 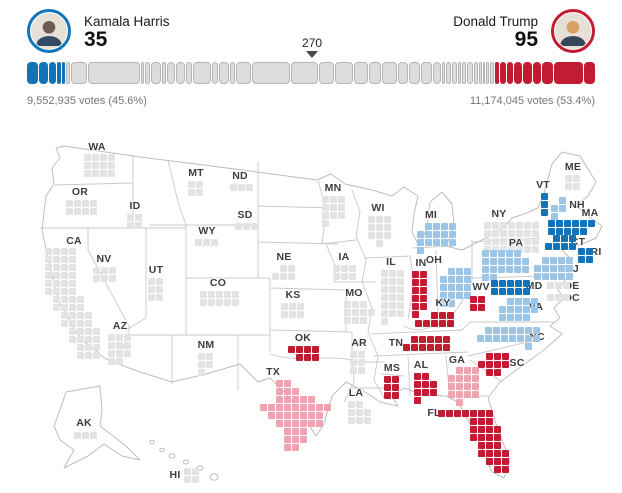 What do you see at coordinates (537, 73) in the screenshot?
I see `ev-bar-segment-sc` at bounding box center [537, 73].